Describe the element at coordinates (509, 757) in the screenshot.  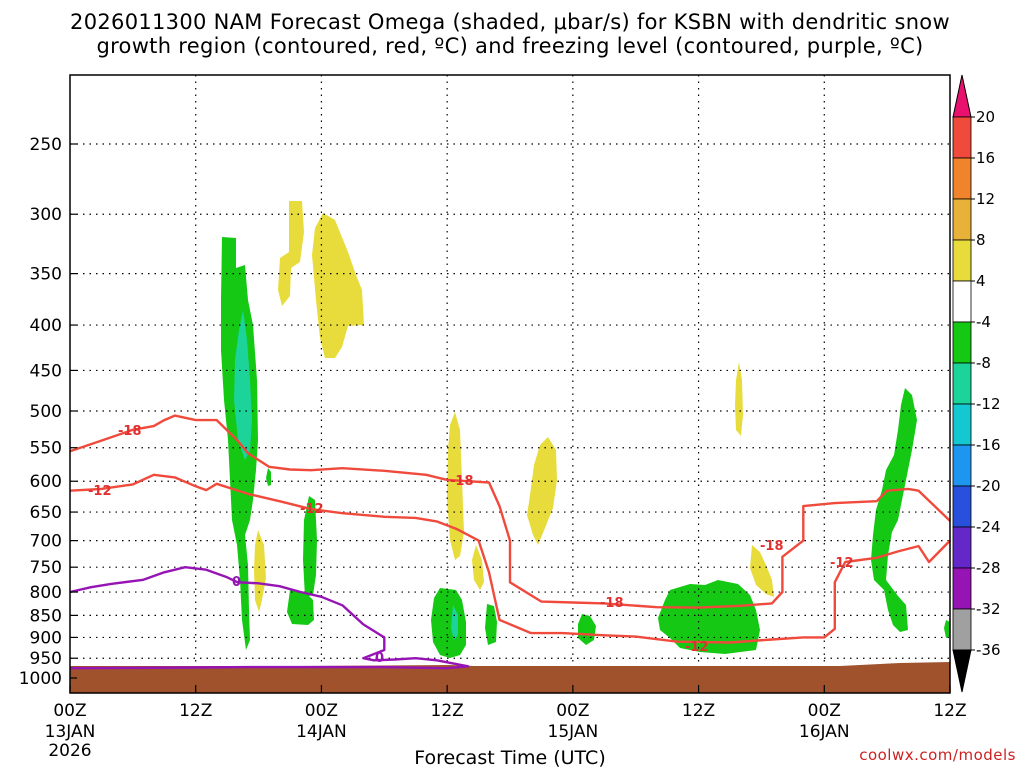
I see `x-axis-label: Forecast Time (UTC)` at that location.